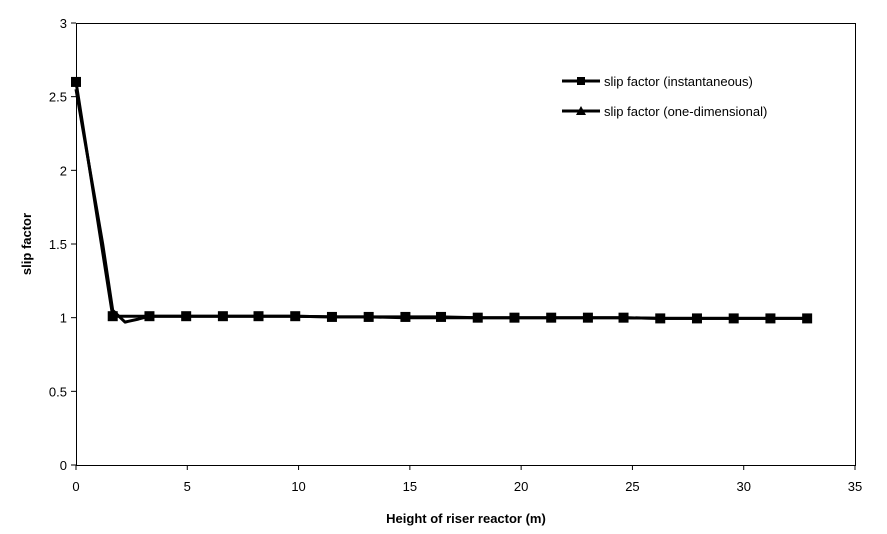 This screenshot has width=887, height=534. I want to click on x-axis: 0 5 10 15 20 25 30 35, so click(467, 479).